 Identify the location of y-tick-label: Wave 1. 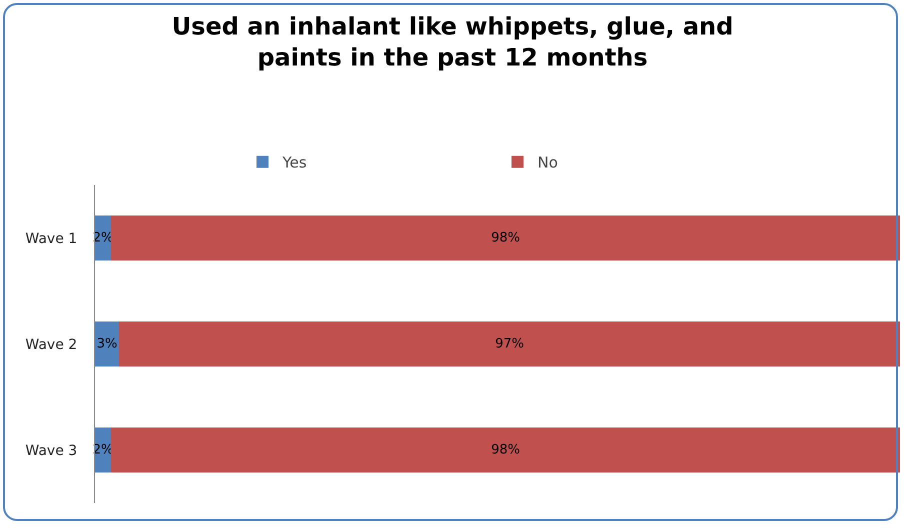
(51, 238).